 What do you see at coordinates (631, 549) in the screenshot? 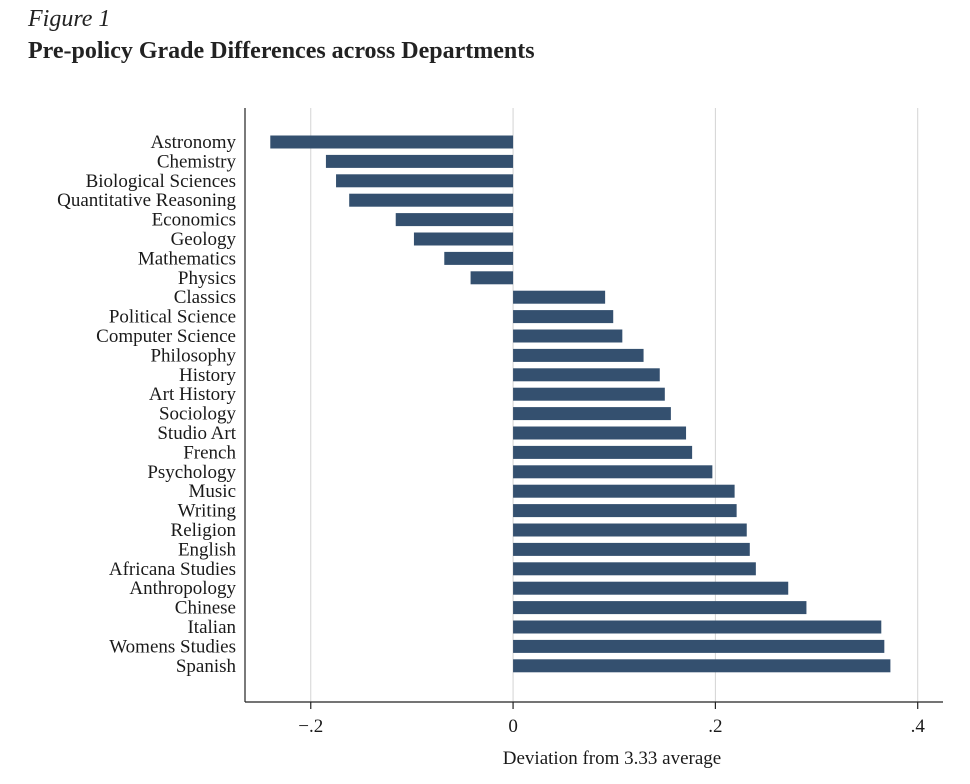
I see `bar-english` at bounding box center [631, 549].